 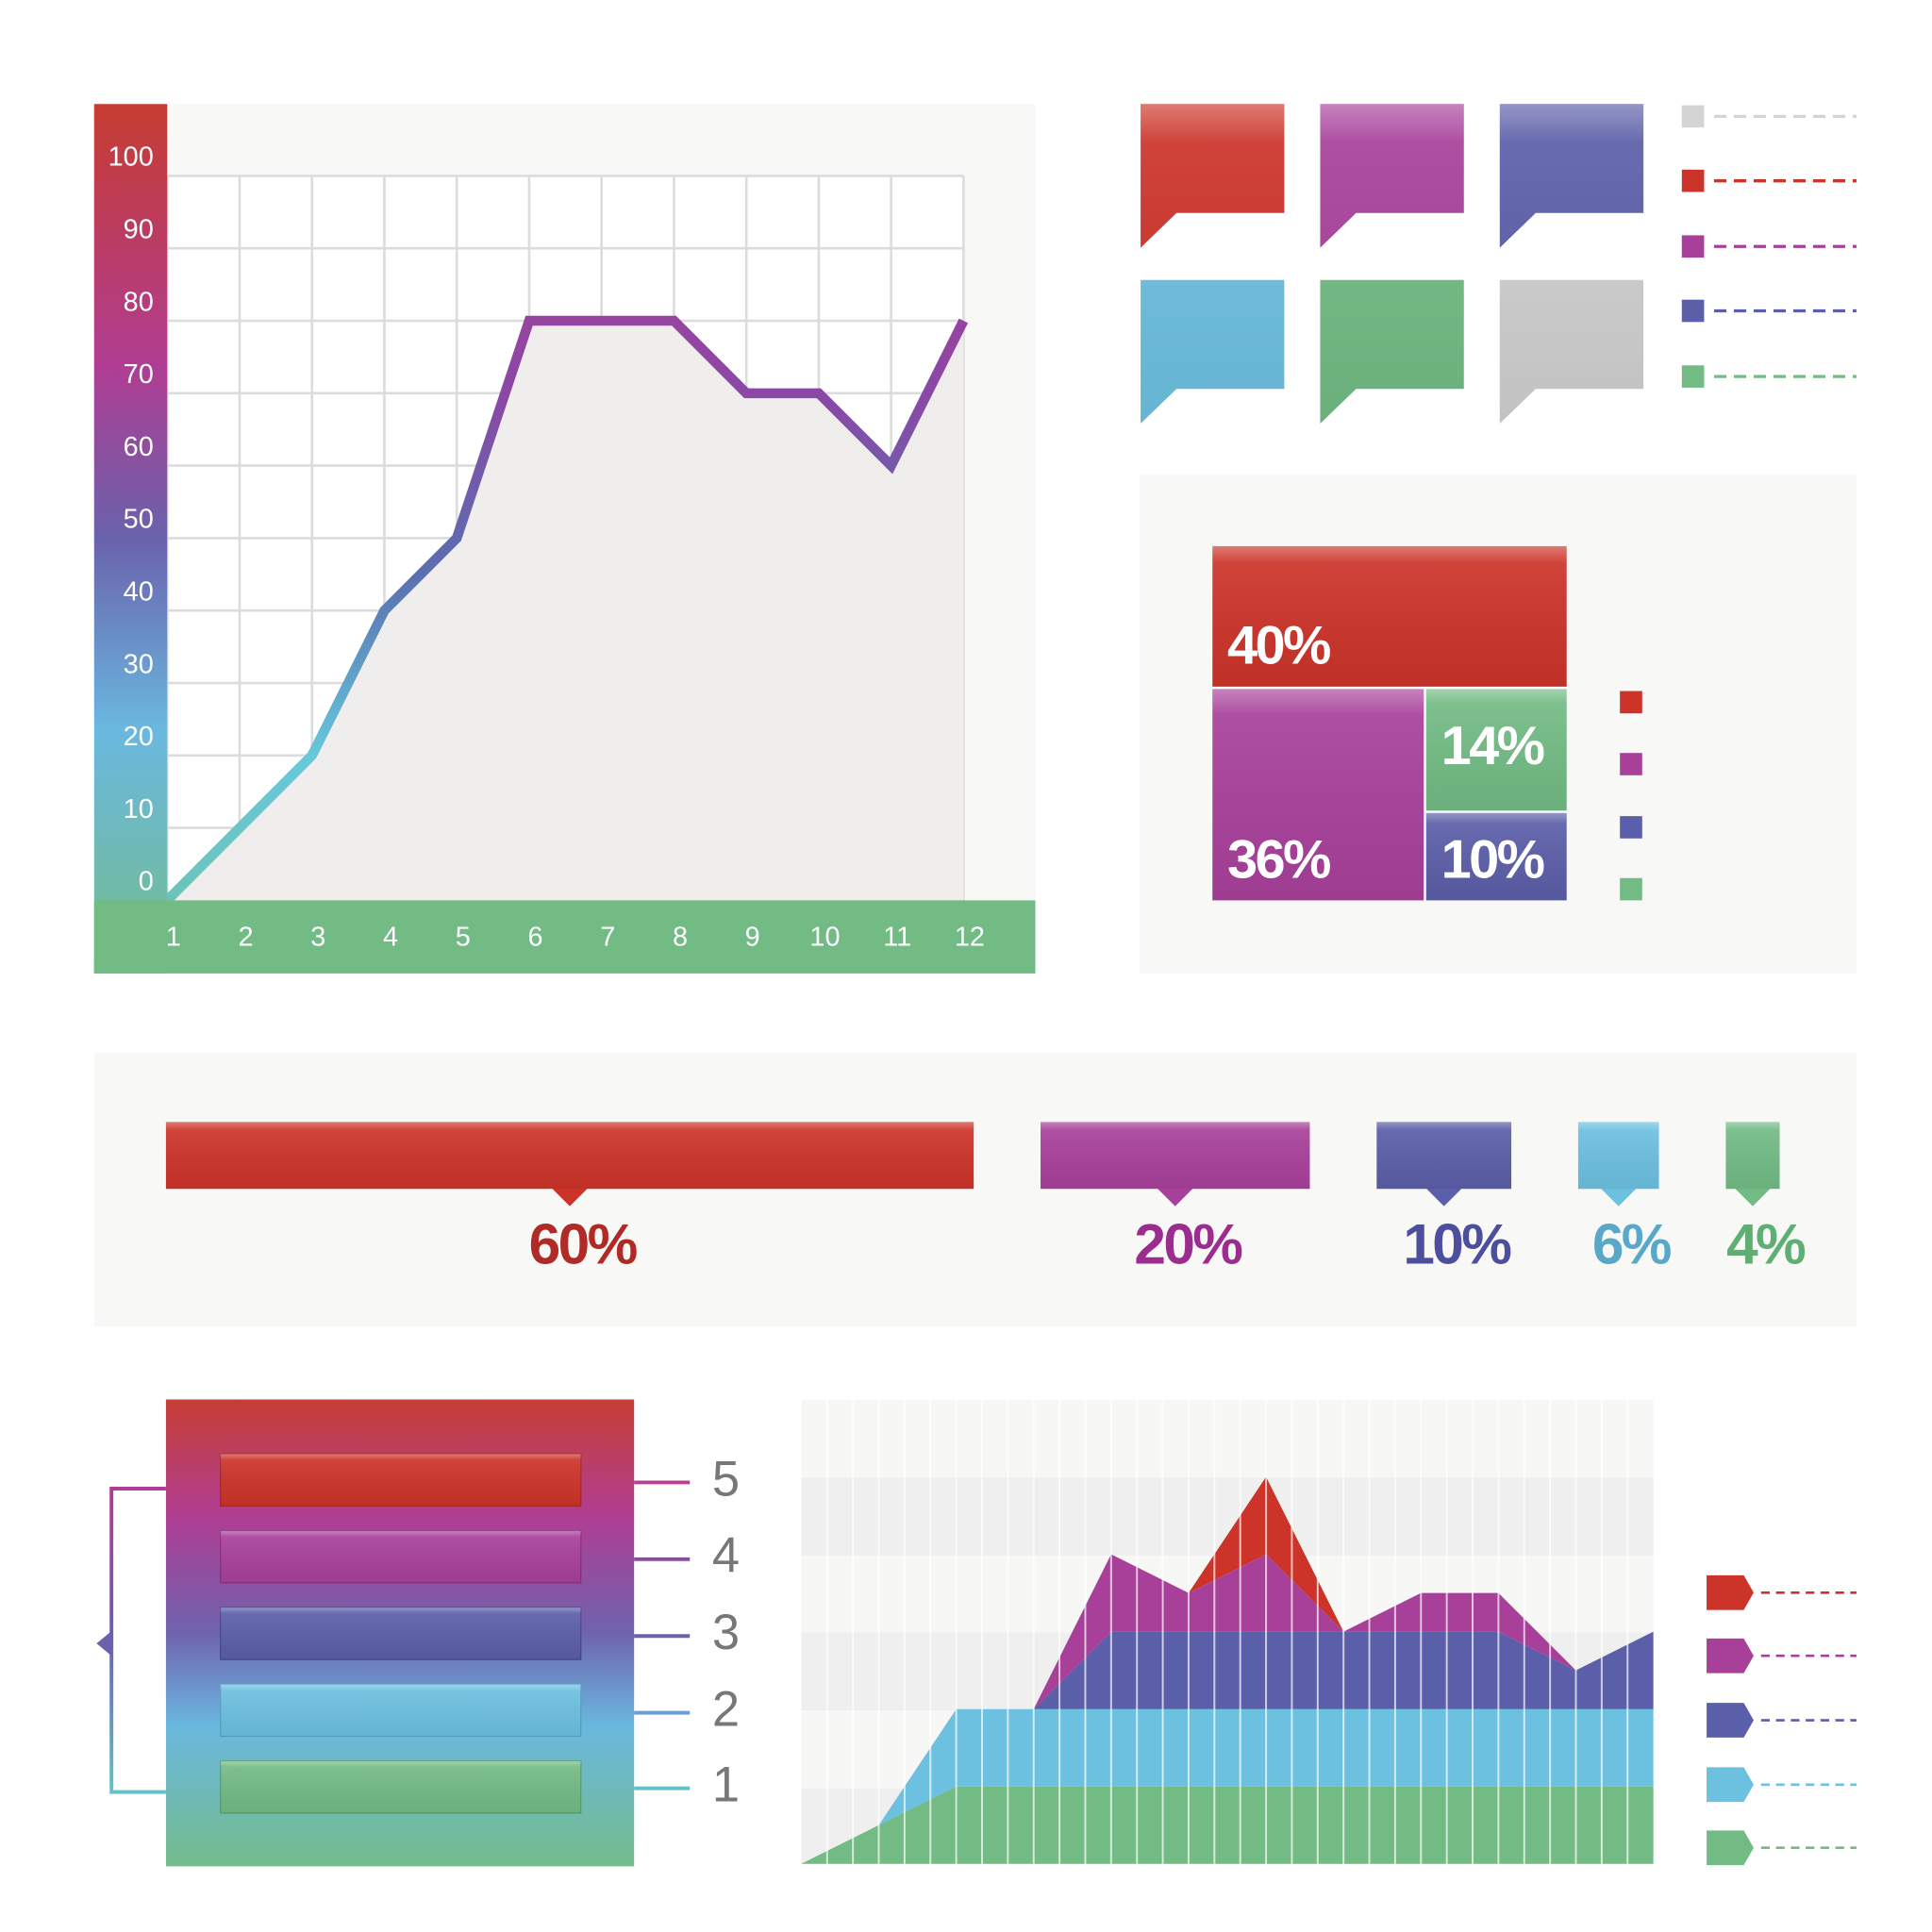 What do you see at coordinates (824, 938) in the screenshot?
I see `x-tick-label: 10` at bounding box center [824, 938].